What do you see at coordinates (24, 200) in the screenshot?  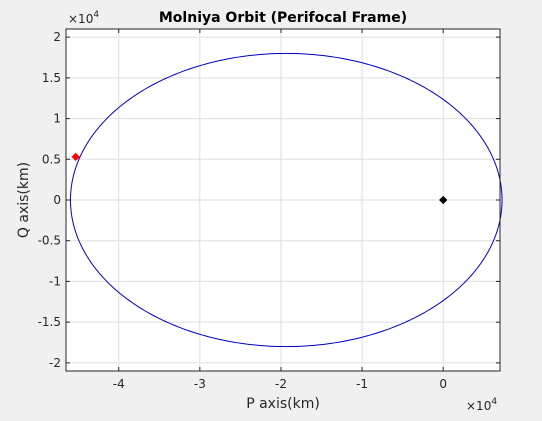 I see `y-axis-label: Q axis(km)` at bounding box center [24, 200].